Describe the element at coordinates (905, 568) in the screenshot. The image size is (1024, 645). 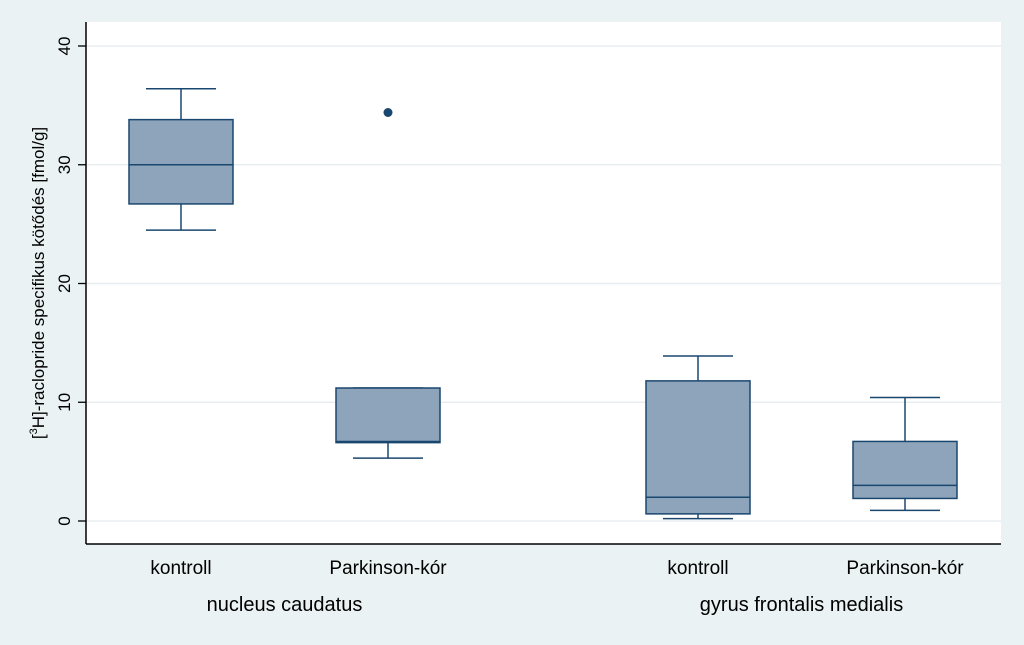
I see `x-tick-label-g1-b1: Parkinson-kór` at that location.